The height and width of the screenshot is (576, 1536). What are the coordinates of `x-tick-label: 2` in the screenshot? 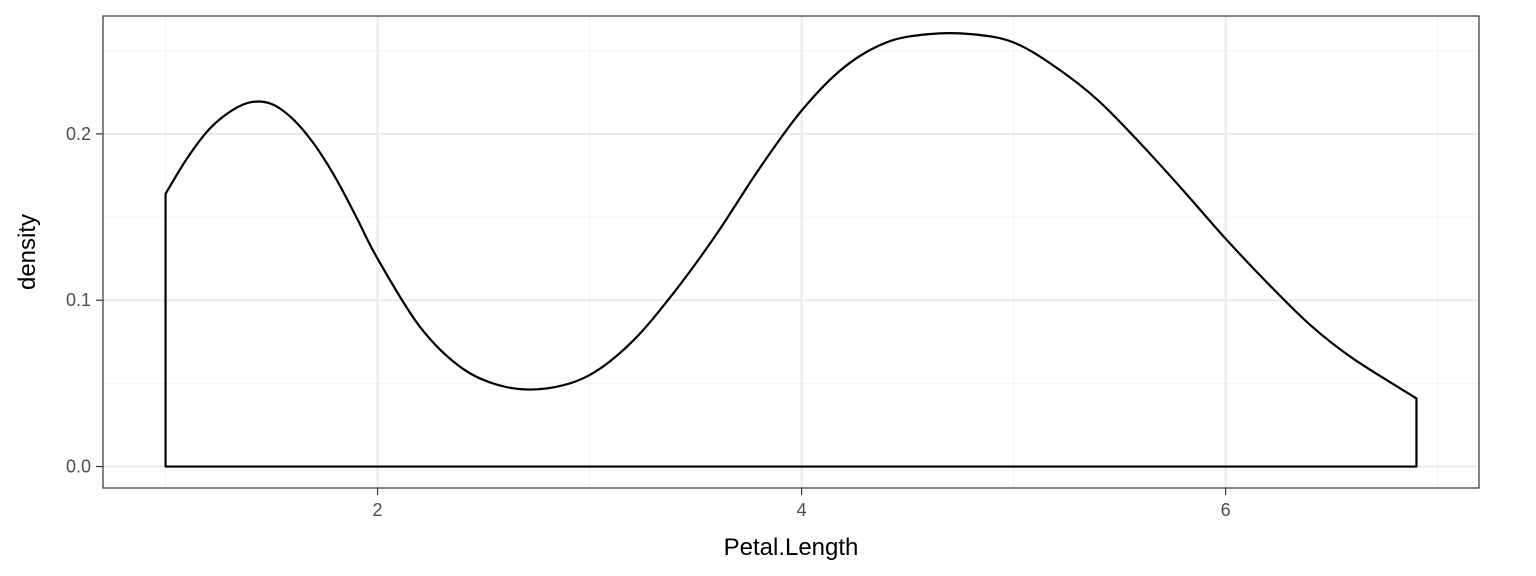 It's located at (378, 510).